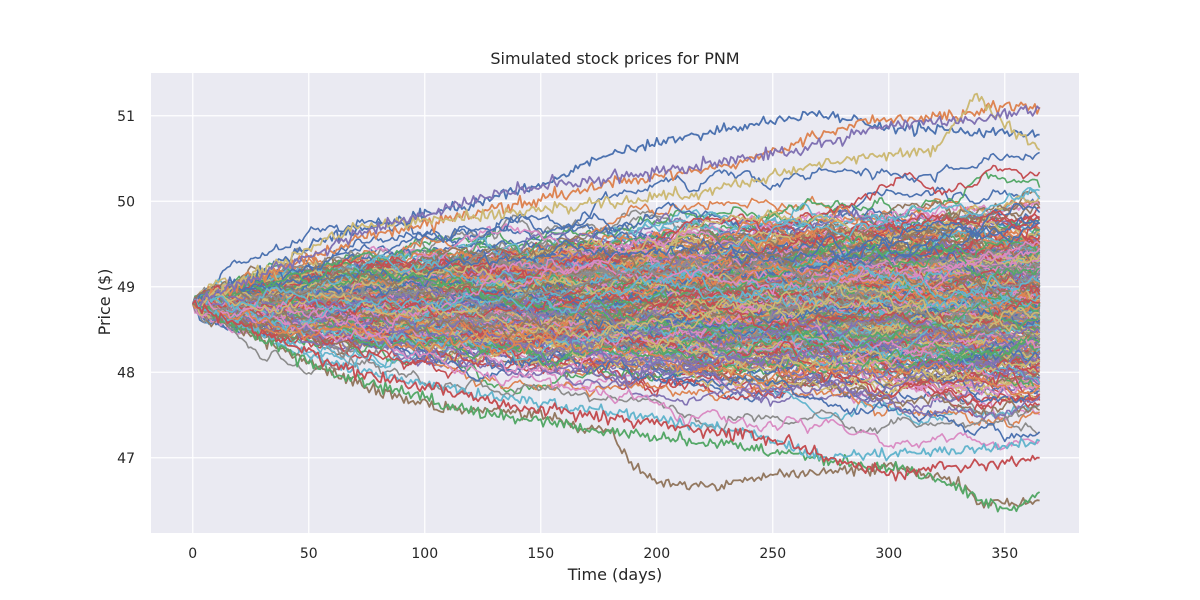  What do you see at coordinates (603, 554) in the screenshot?
I see `x-axis-ticks: 0 50 100 150 200 250 300 350` at bounding box center [603, 554].